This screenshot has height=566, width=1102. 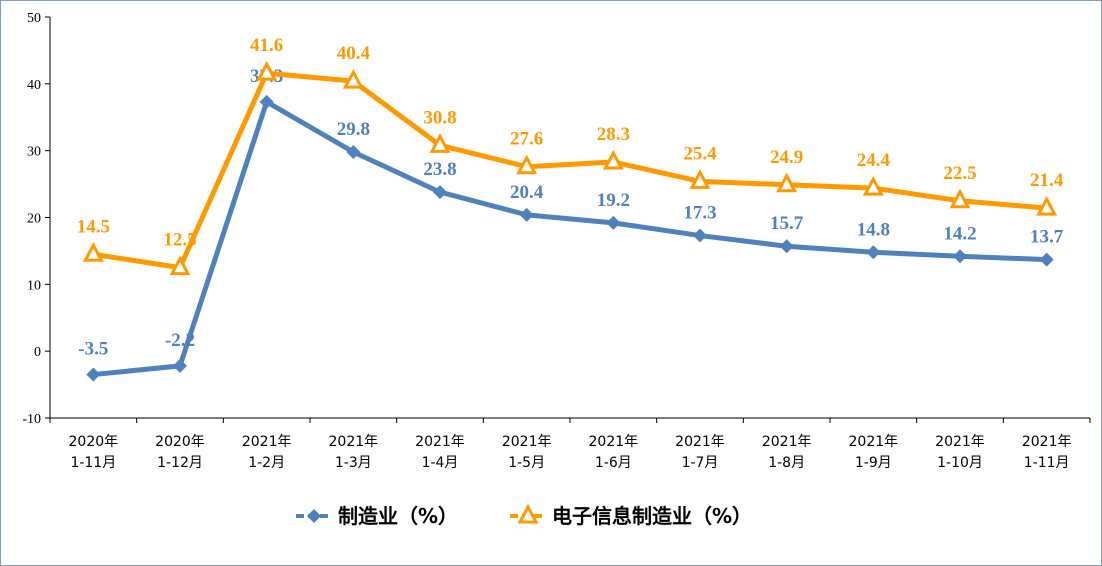 What do you see at coordinates (34, 85) in the screenshot?
I see `y-tick-label: 40` at bounding box center [34, 85].